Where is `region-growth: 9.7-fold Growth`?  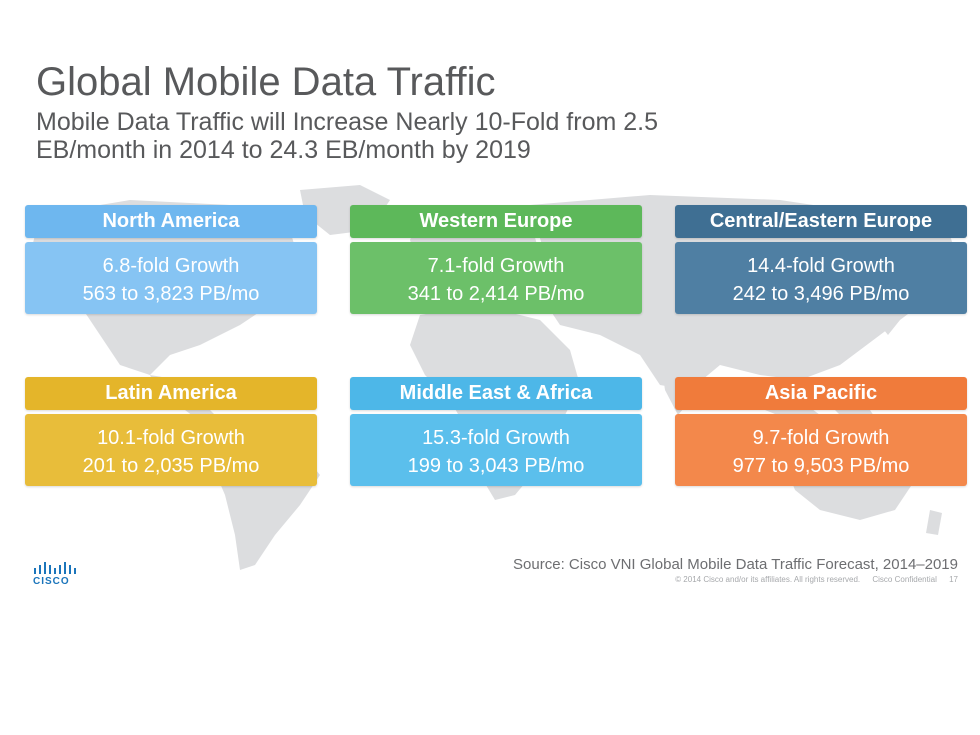
region-growth: 9.7-fold Growth is located at coordinates (821, 438).